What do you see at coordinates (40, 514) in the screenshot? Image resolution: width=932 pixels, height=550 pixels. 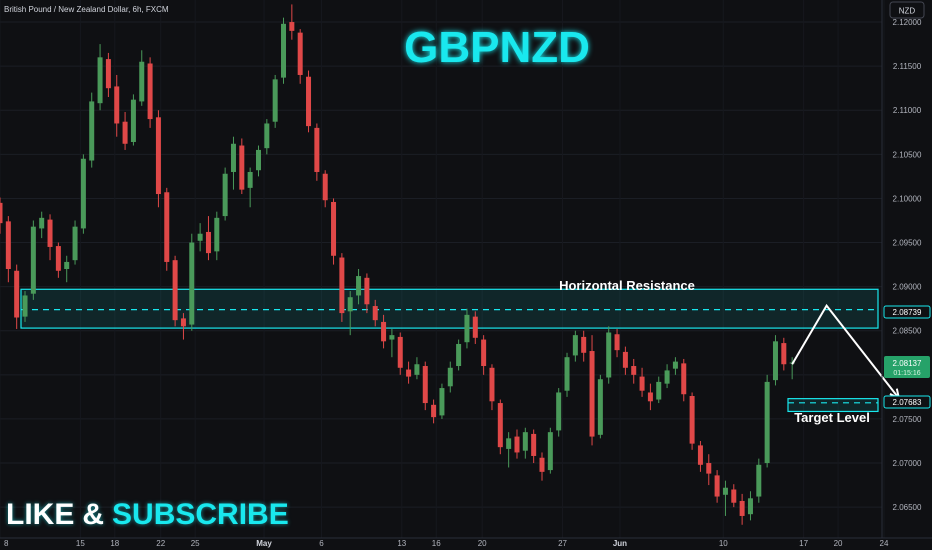 I see `promo-like: LIKE` at bounding box center [40, 514].